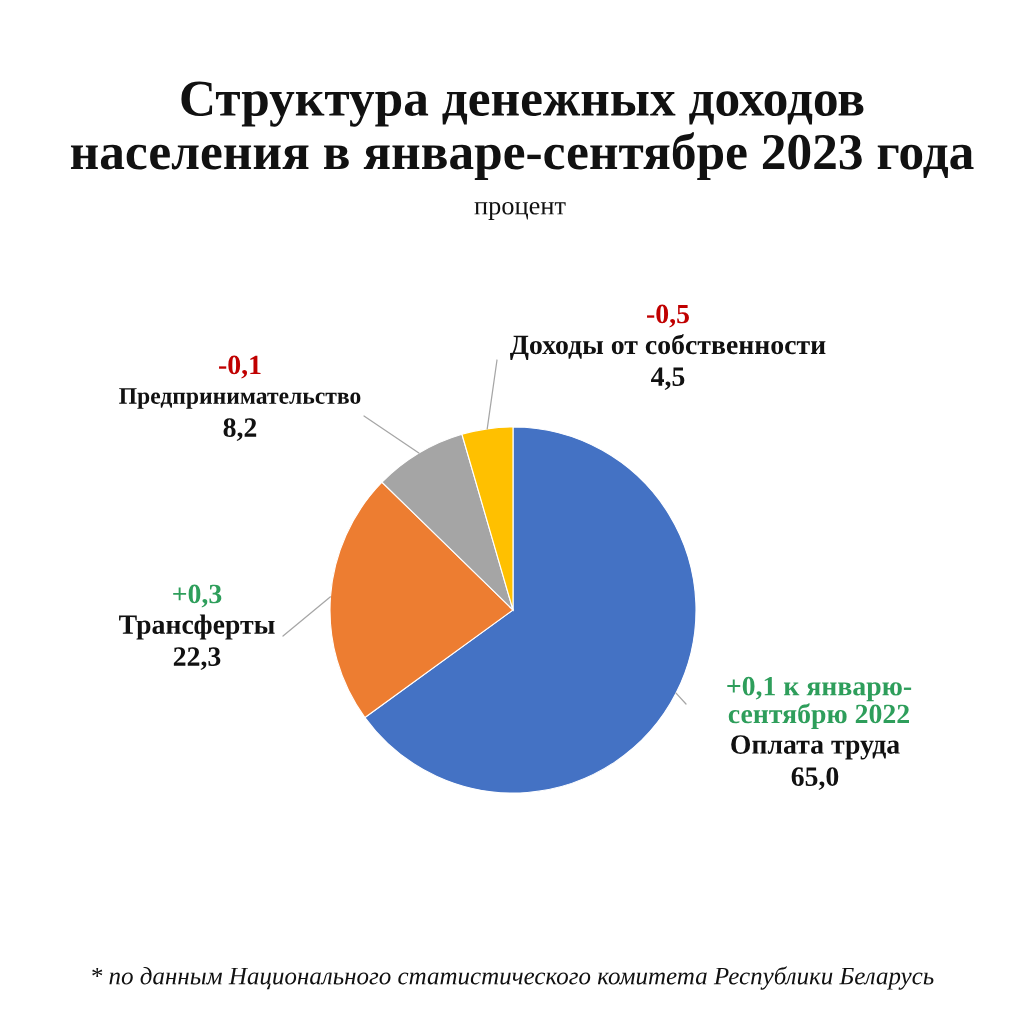 This screenshot has height=1024, width=1024. I want to click on chart-title: Структура денежных доходов населения в январе-сентябре 2023 года, so click(522, 130).